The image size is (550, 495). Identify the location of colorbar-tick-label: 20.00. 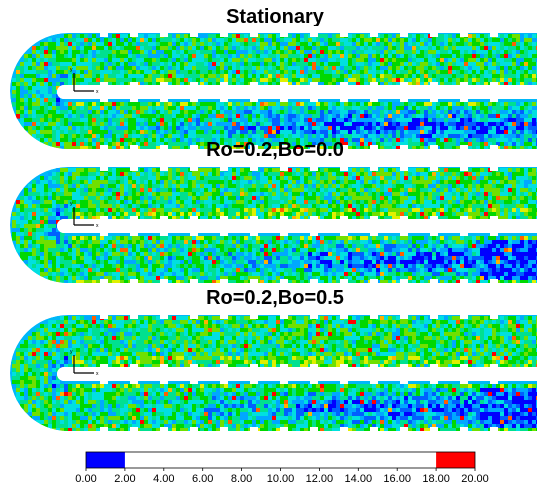
(475, 479).